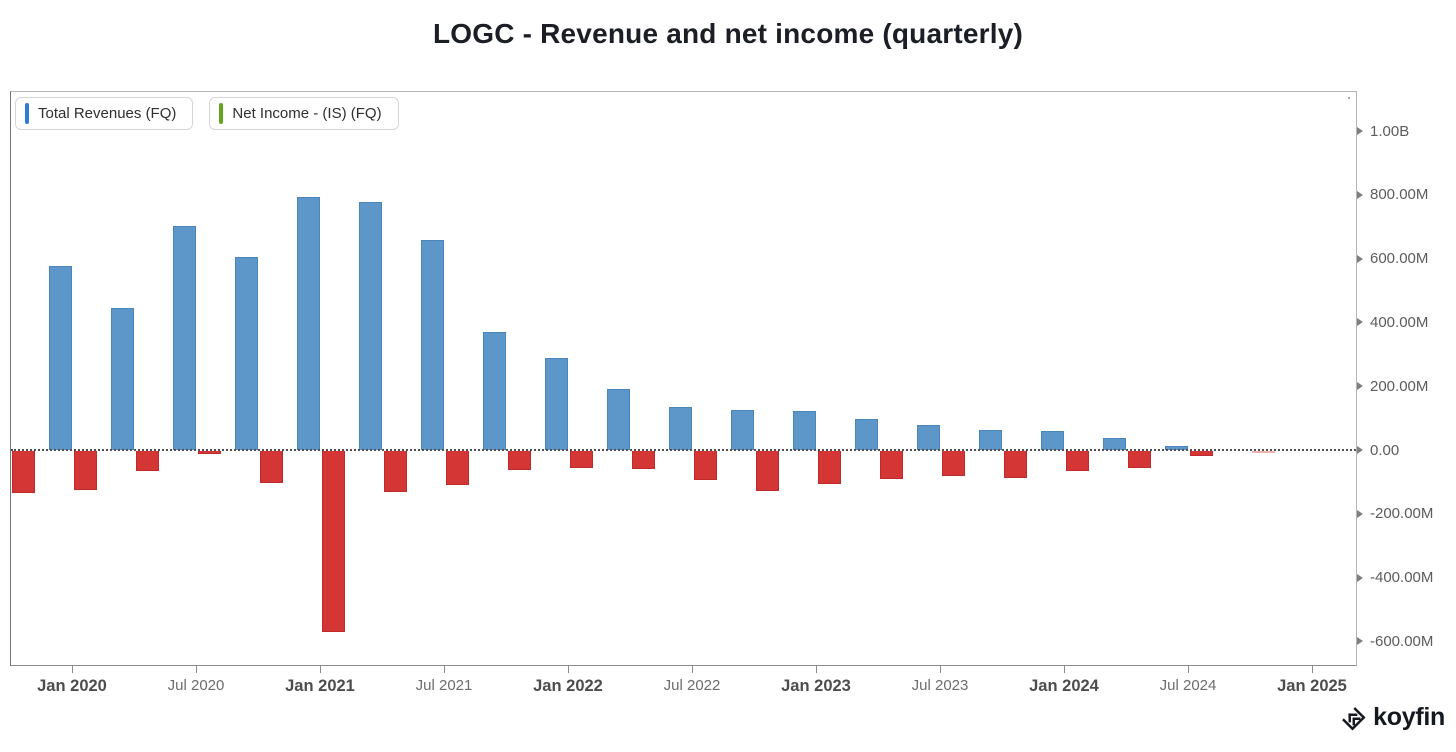  I want to click on koyfin-logo-icon, so click(1352, 717).